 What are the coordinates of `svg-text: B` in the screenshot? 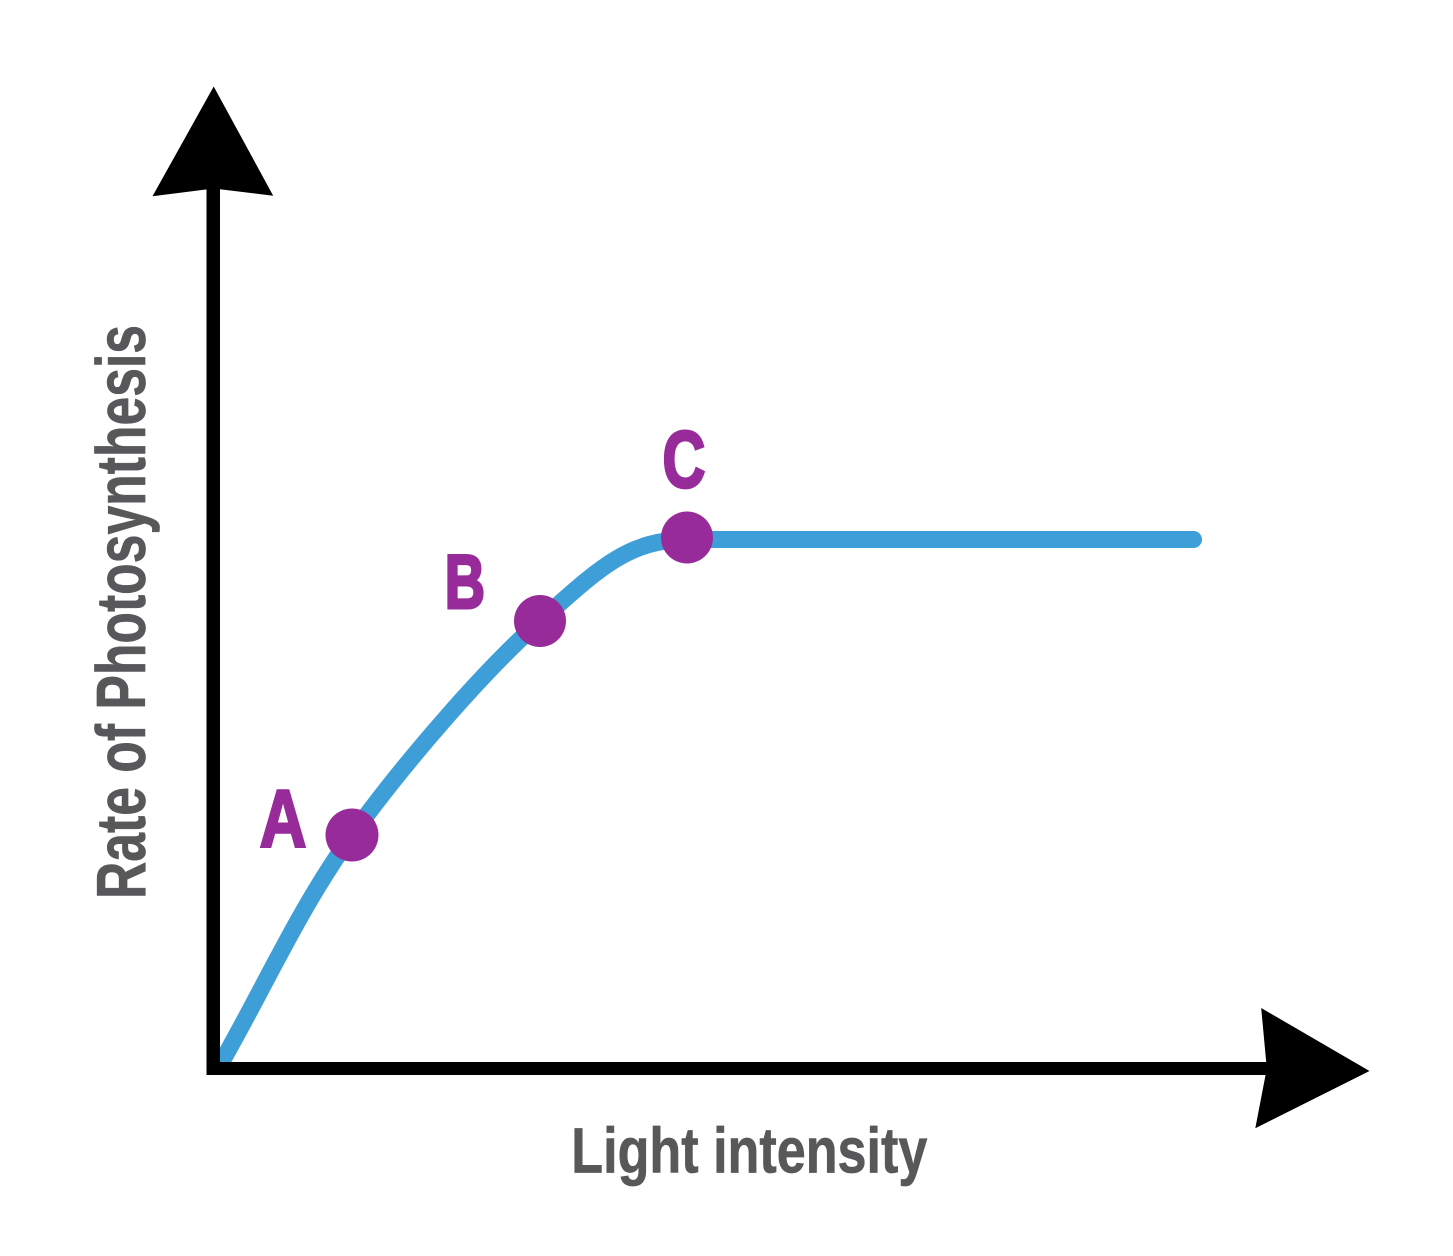 It's located at (465, 583).